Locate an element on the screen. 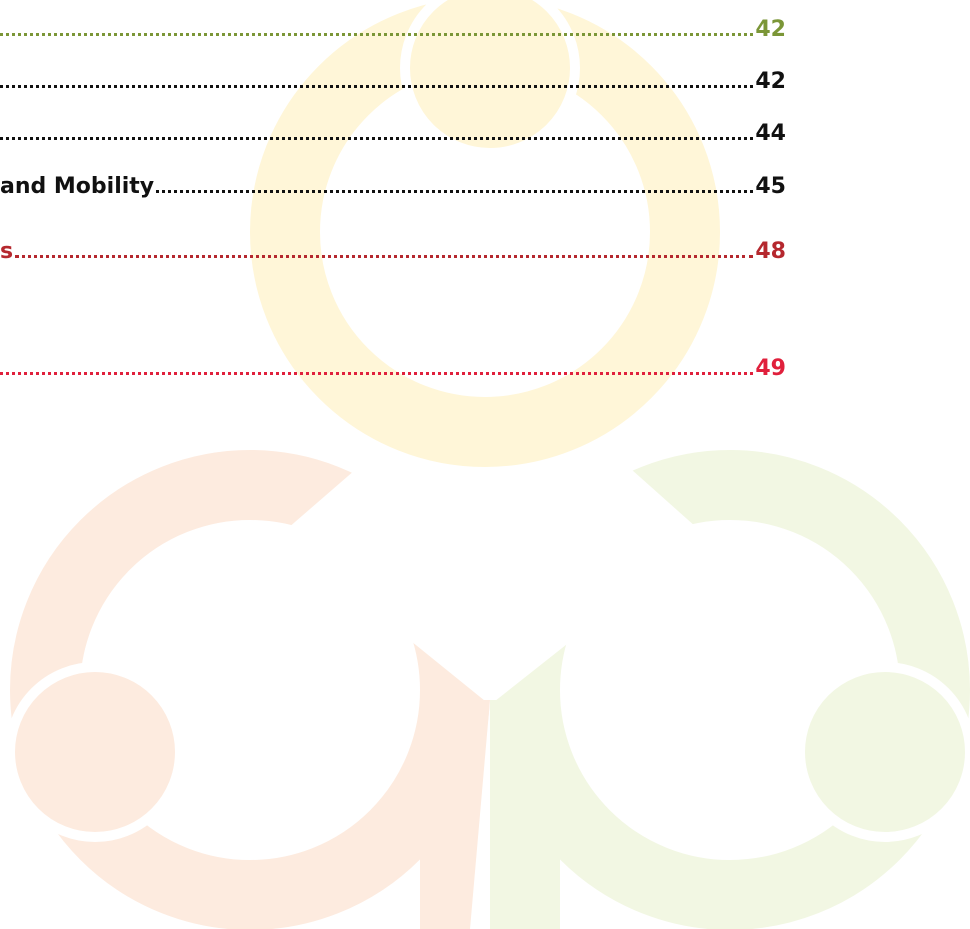  page-number: 49 is located at coordinates (770, 368).